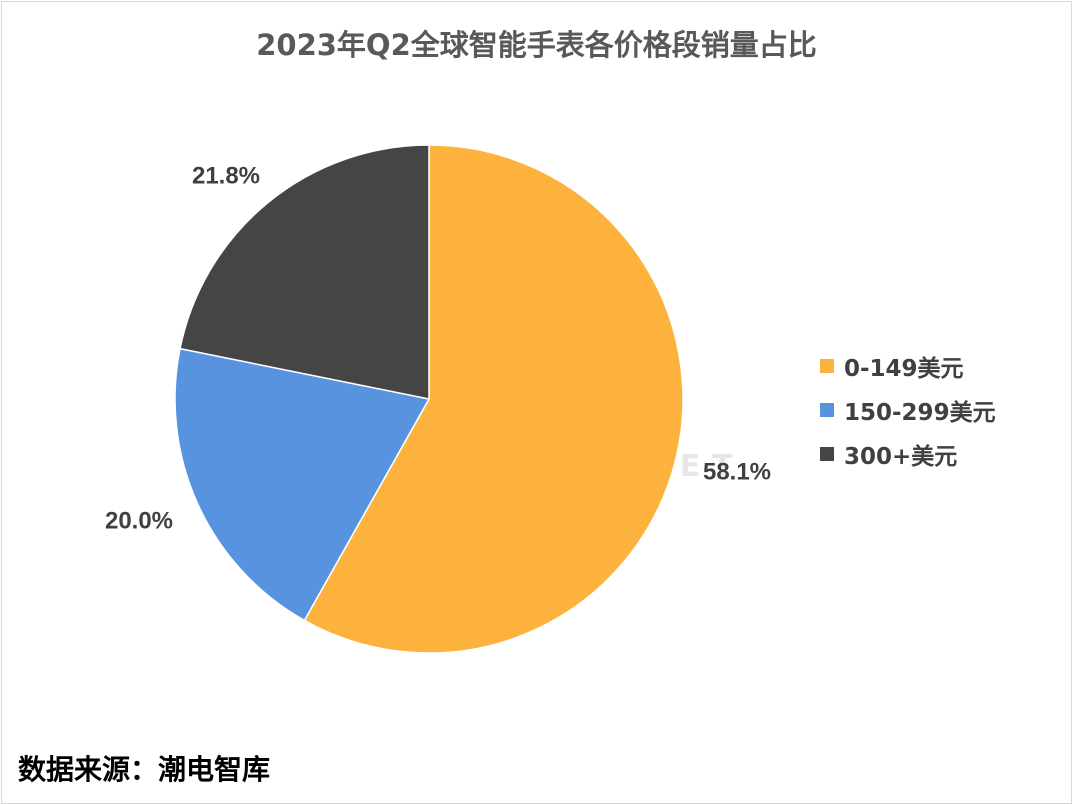 This screenshot has height=805, width=1073. What do you see at coordinates (904, 369) in the screenshot?
I see `legend-label: 0-149美元` at bounding box center [904, 369].